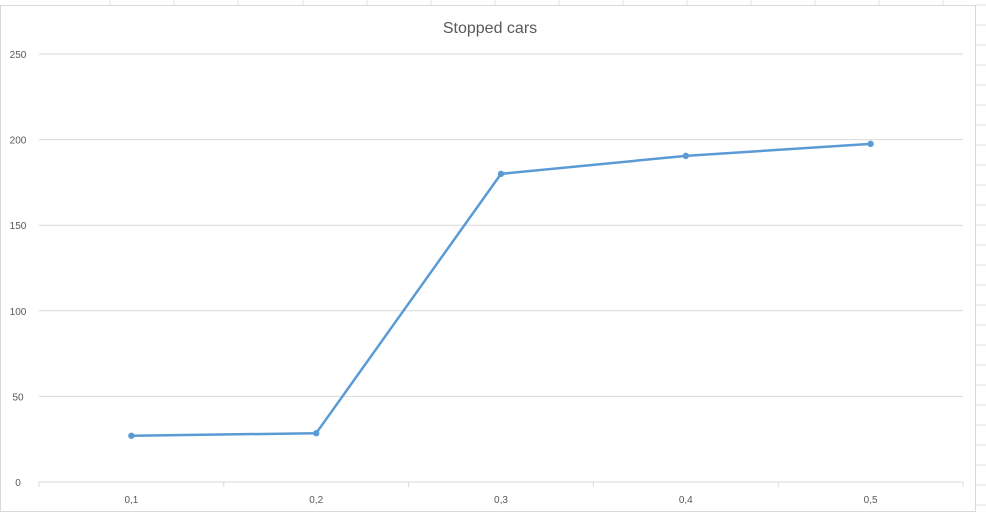 This screenshot has width=986, height=513. I want to click on y-tick-label: 0, so click(18, 483).